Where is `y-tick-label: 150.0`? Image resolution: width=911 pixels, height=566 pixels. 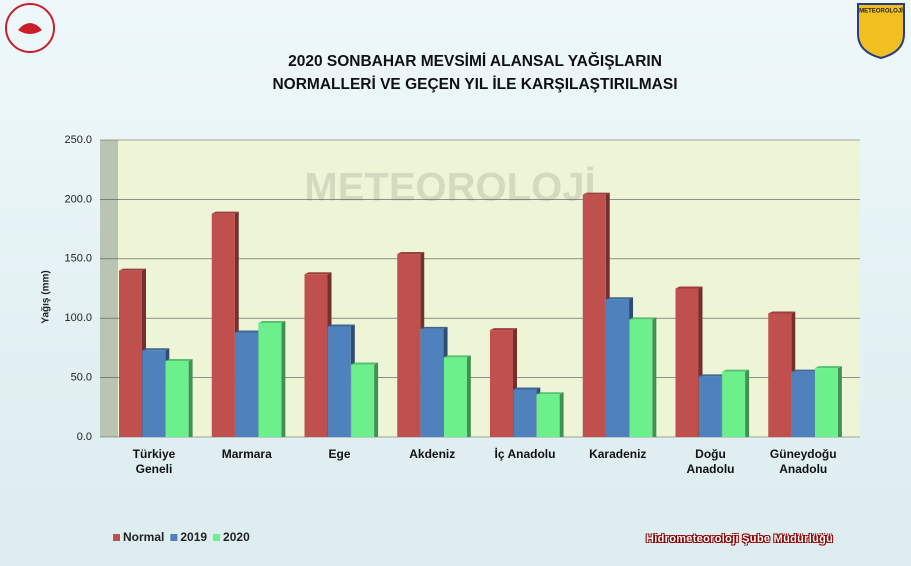 y-tick-label: 150.0 is located at coordinates (78, 259).